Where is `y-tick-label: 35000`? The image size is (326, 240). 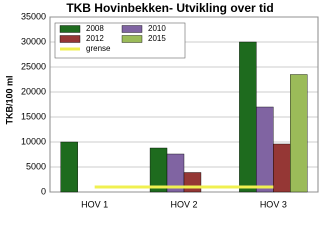 y-tick-label: 35000 is located at coordinates (33, 16).